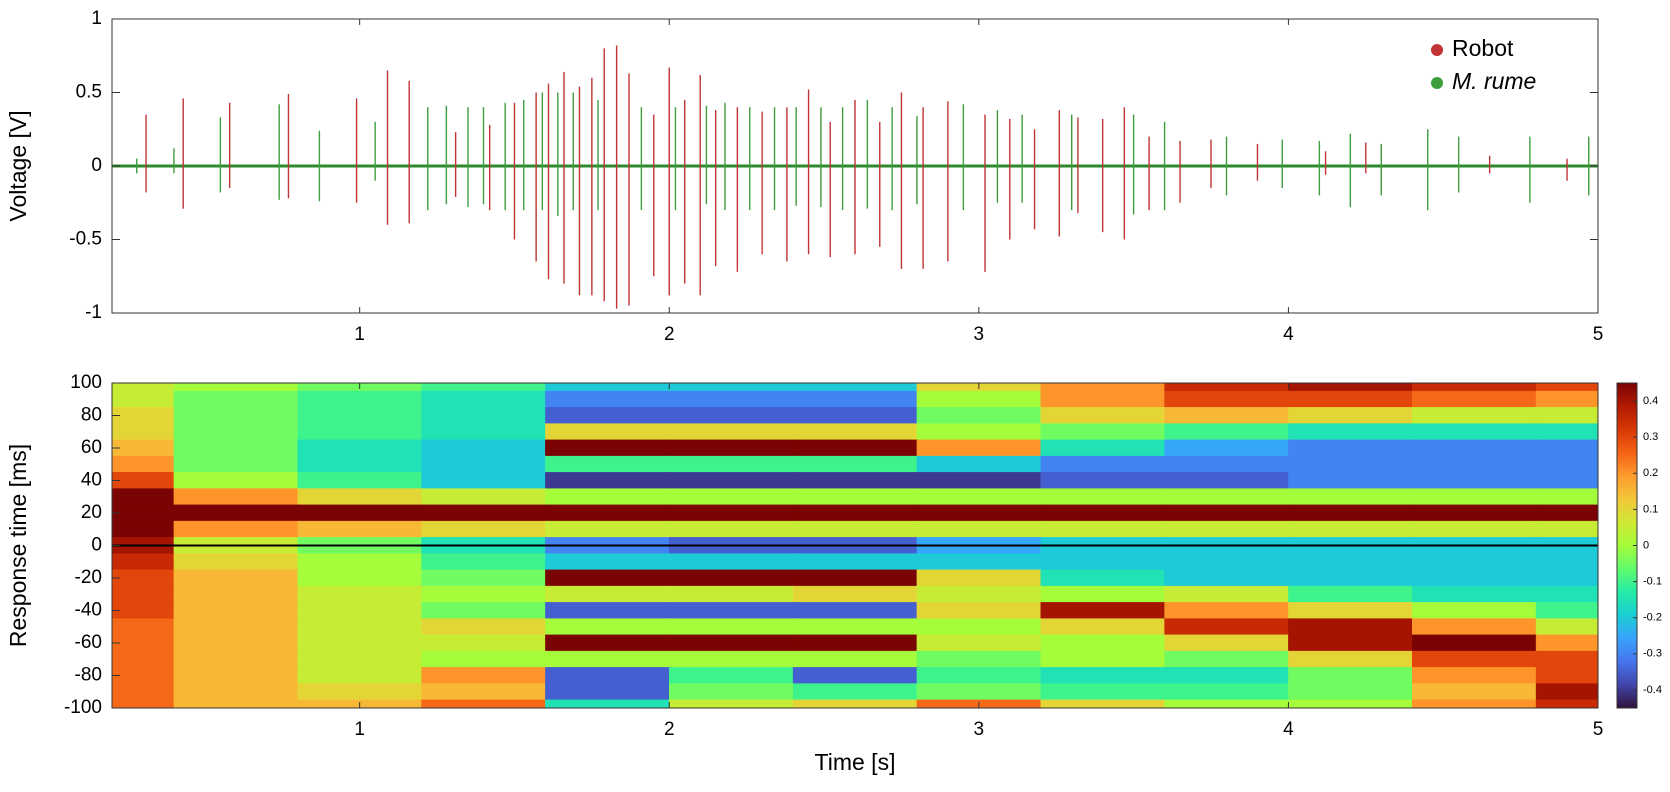 Image resolution: width=1670 pixels, height=792 pixels. What do you see at coordinates (91, 512) in the screenshot?
I see `y-tick-label: 20` at bounding box center [91, 512].